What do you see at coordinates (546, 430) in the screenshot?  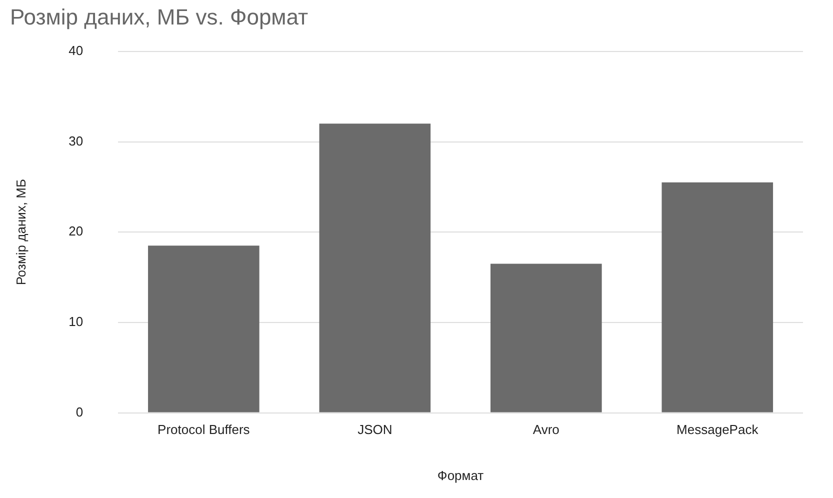 I see `x-tick-label: Avro` at bounding box center [546, 430].